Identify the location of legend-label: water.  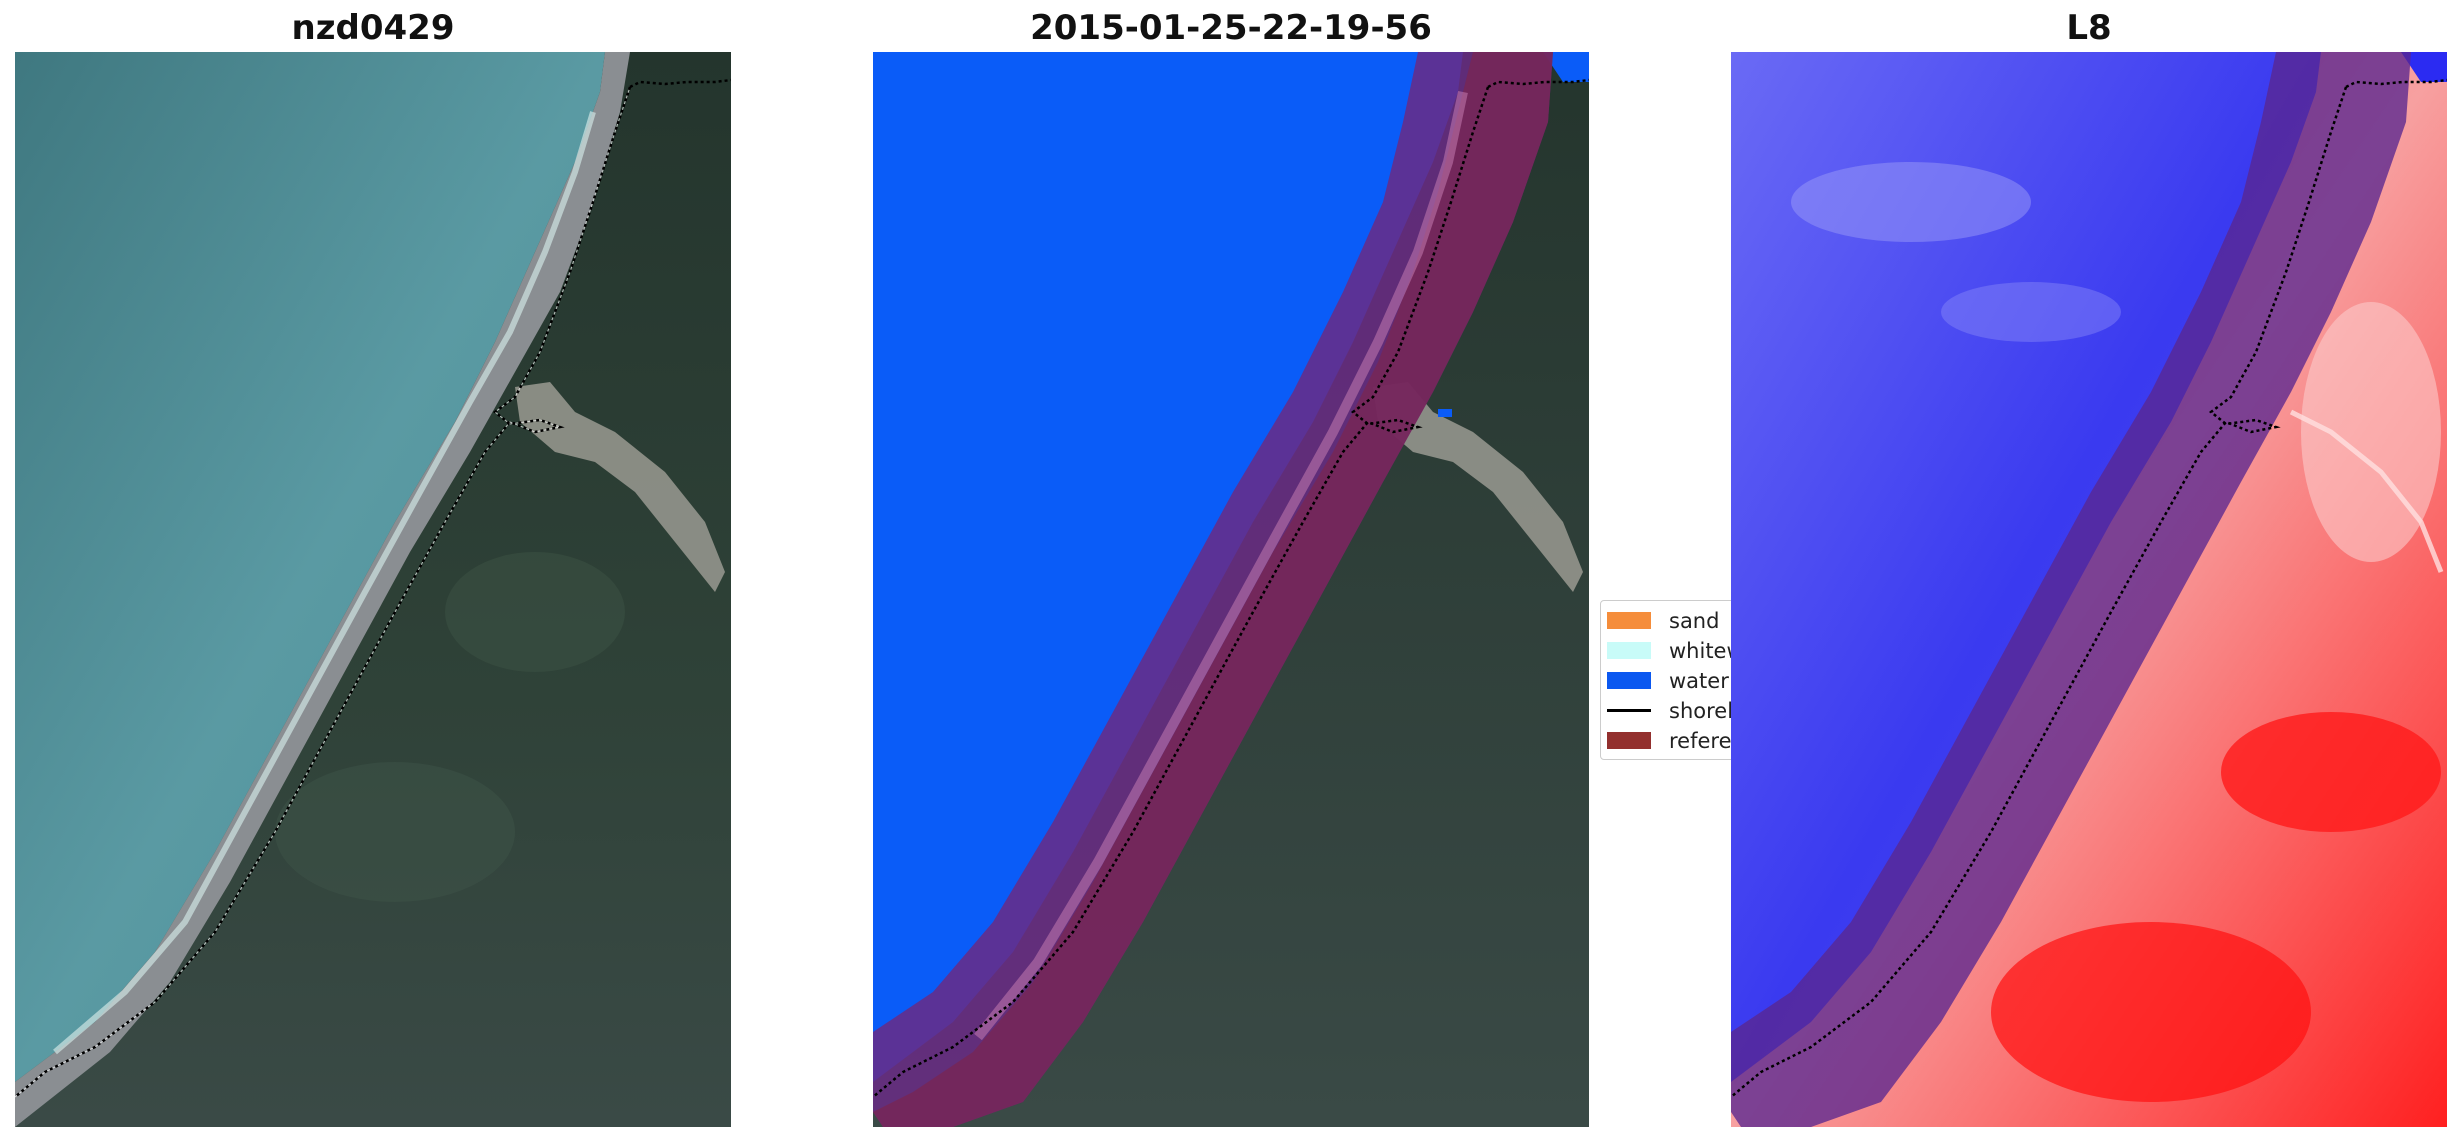
(1699, 681).